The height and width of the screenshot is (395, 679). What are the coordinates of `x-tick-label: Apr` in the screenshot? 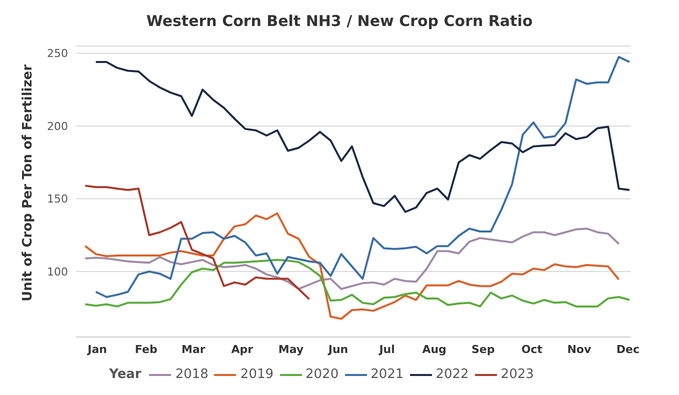 It's located at (242, 349).